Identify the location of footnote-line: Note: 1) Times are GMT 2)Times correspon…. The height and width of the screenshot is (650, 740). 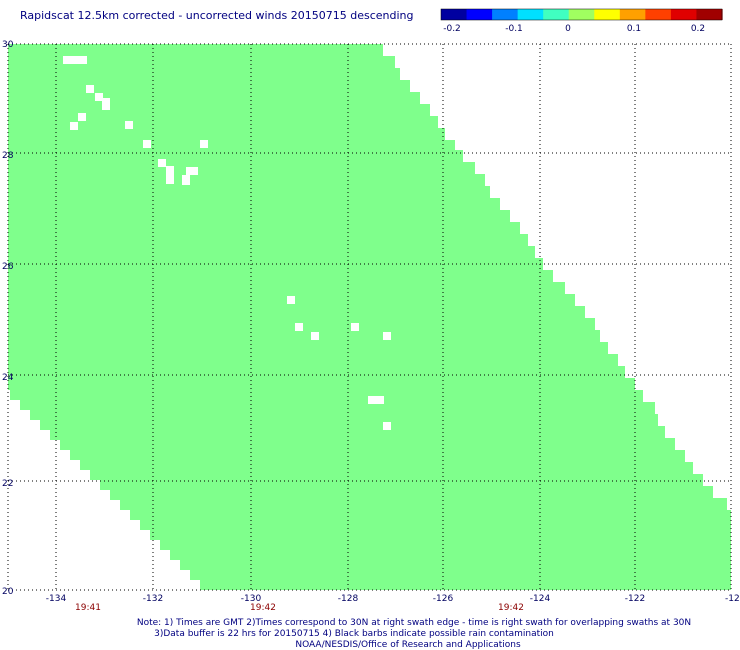
(414, 623).